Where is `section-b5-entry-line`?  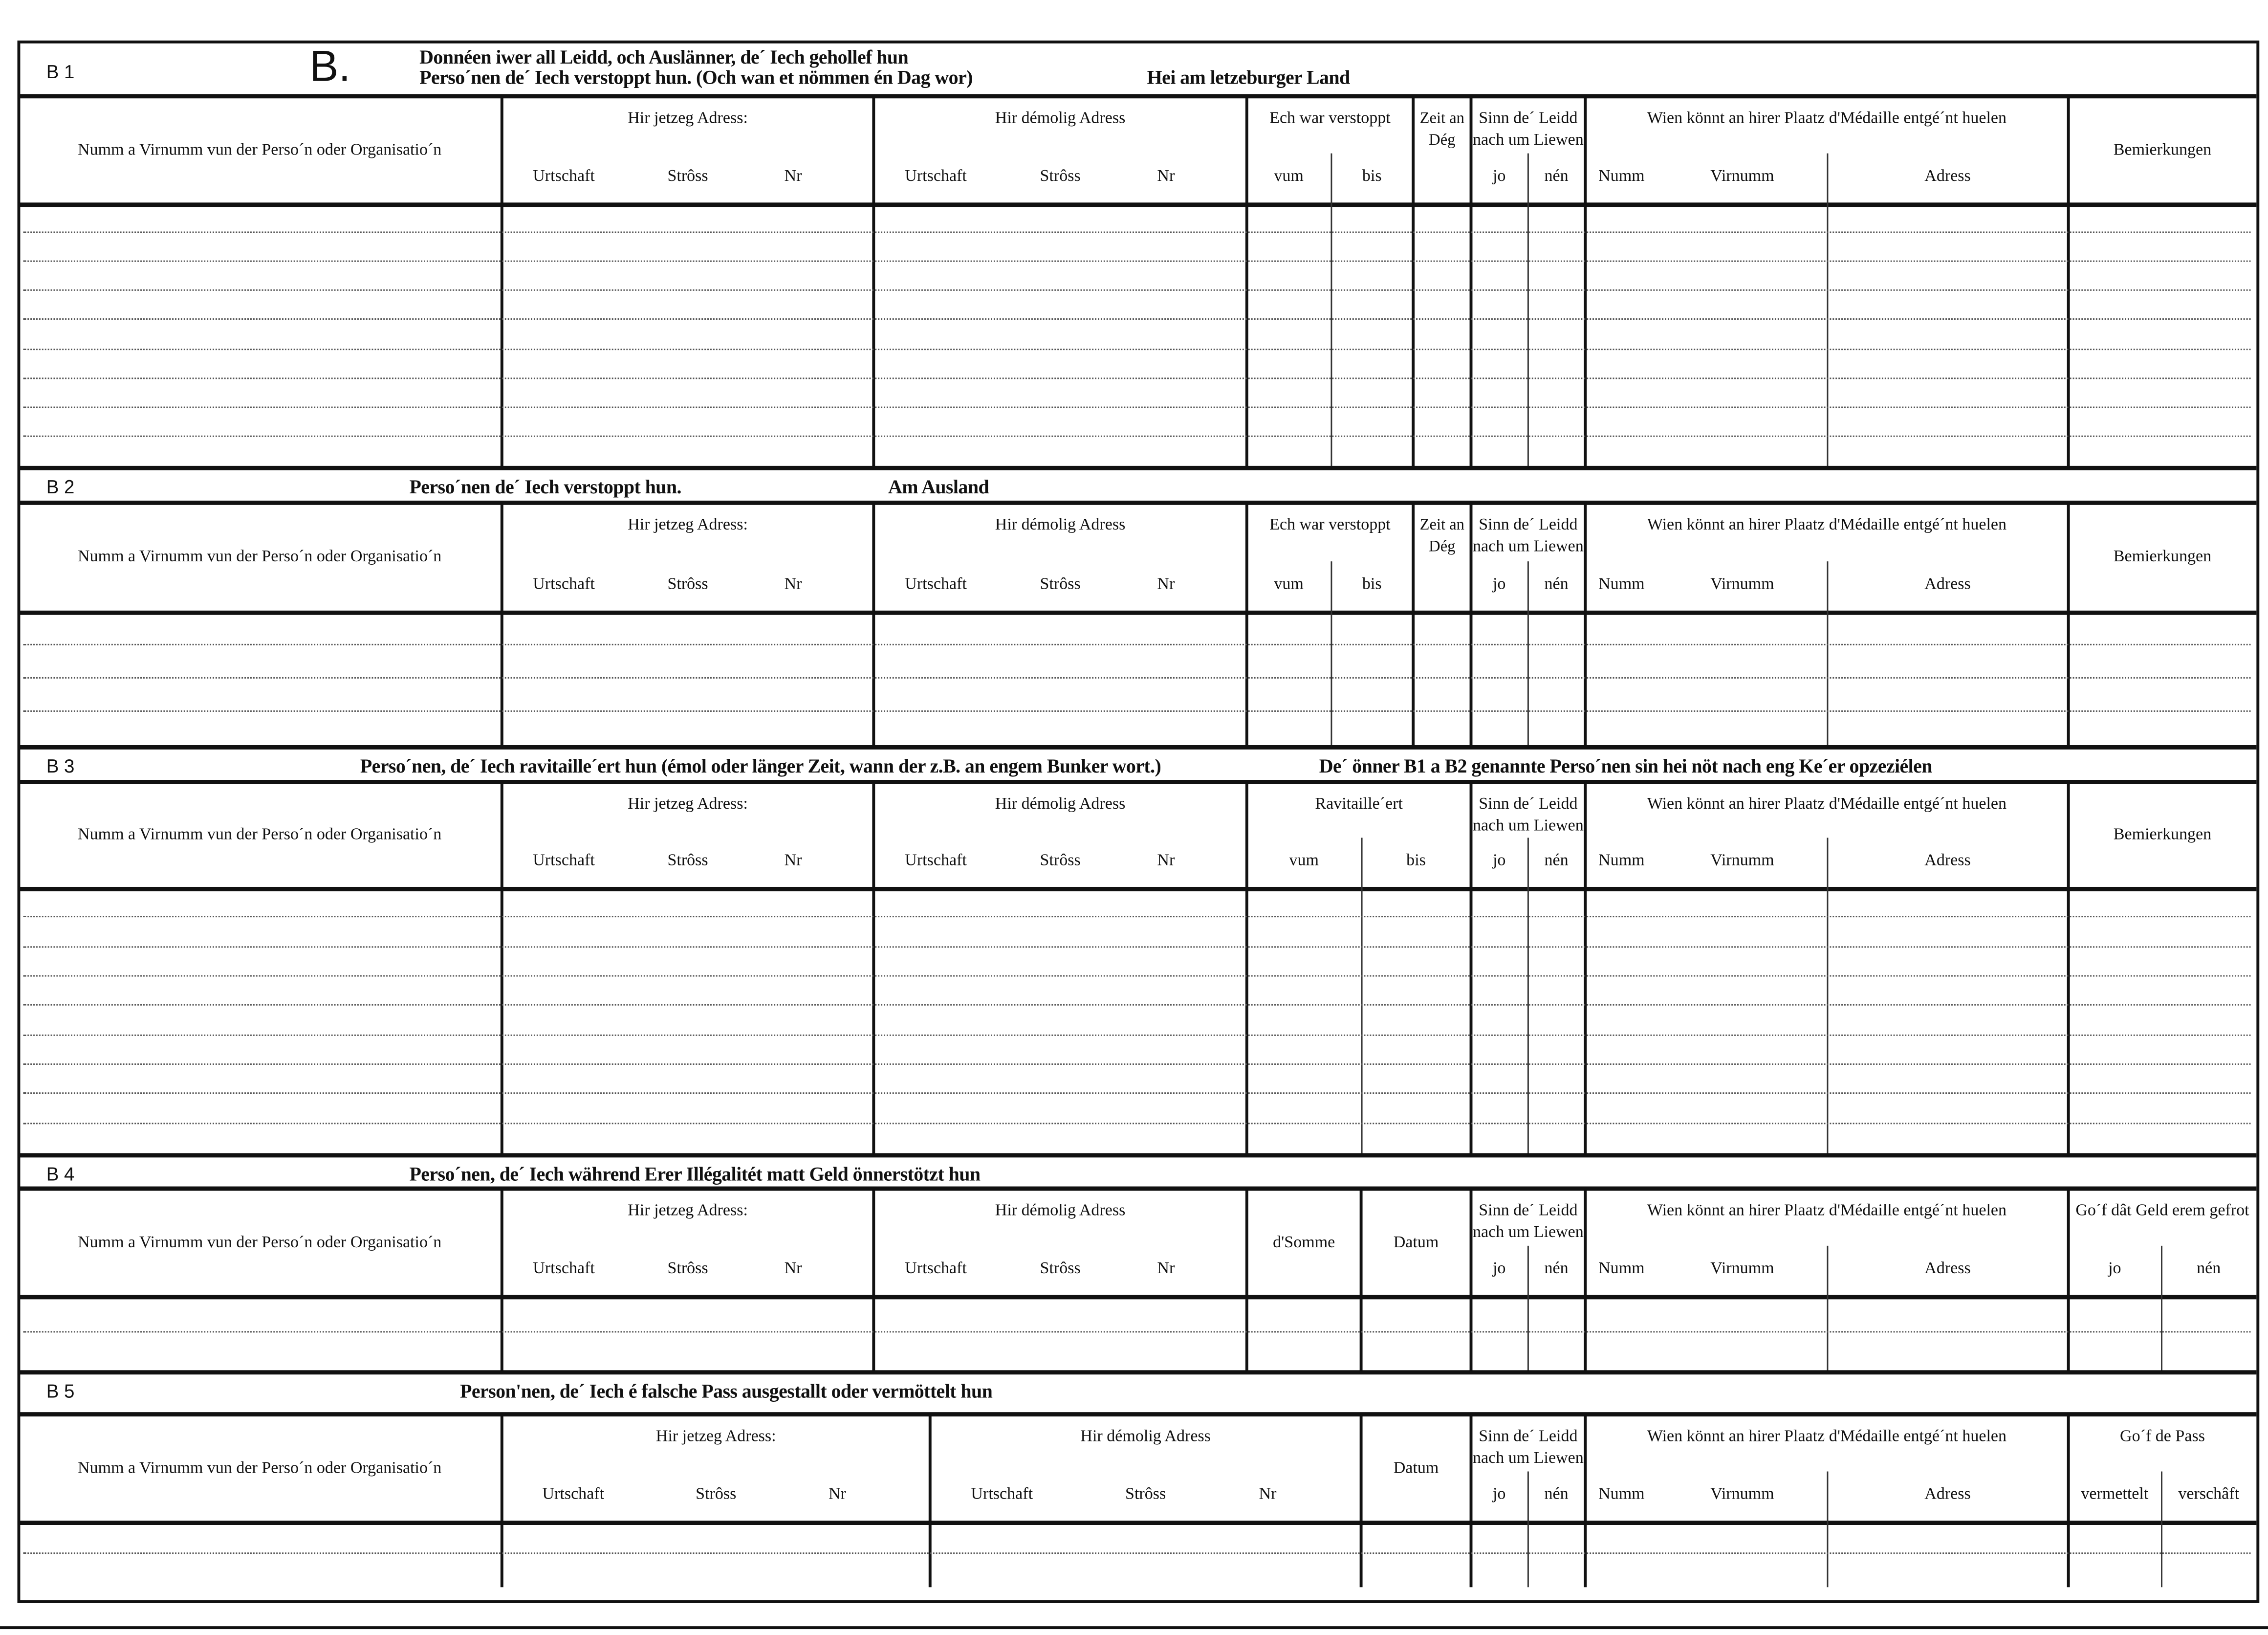
section-b5-entry-line is located at coordinates (1137, 1553).